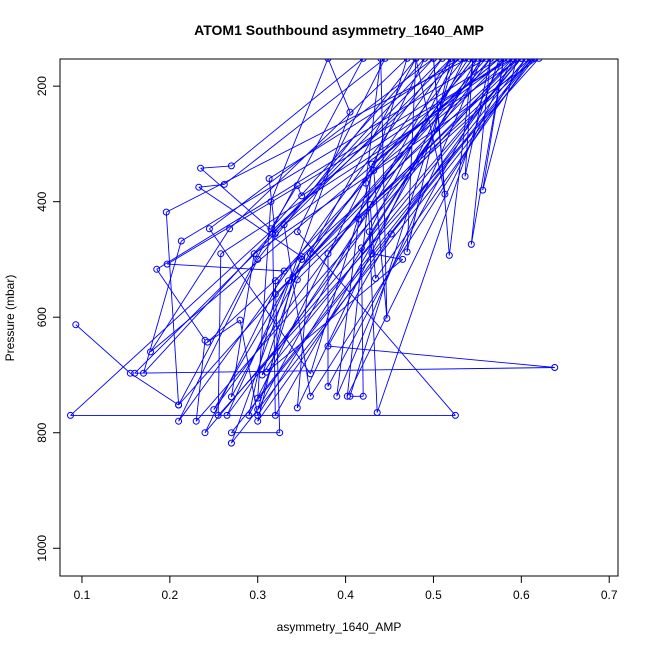 The image size is (650, 650). I want to click on y-tick-label: 400, so click(42, 201).